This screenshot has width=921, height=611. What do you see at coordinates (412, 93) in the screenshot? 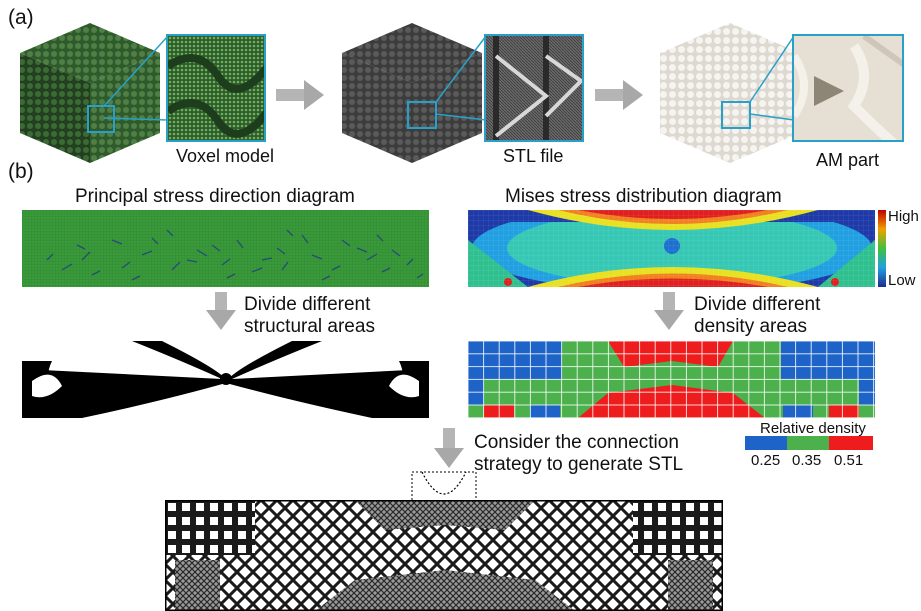
I see `stl-cube` at bounding box center [412, 93].